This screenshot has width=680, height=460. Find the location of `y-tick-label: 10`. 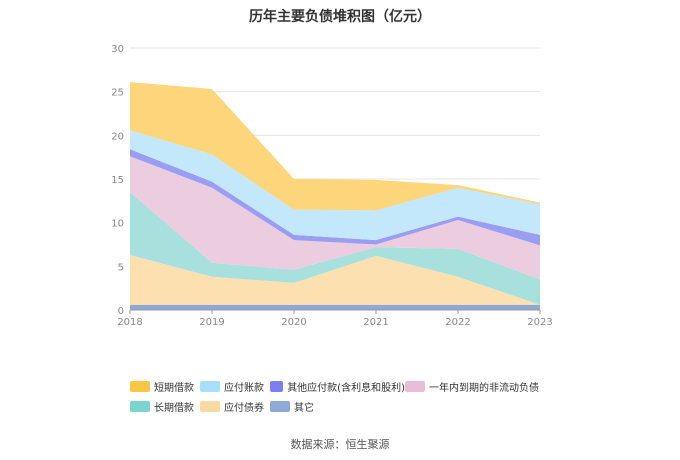

y-tick-label: 10 is located at coordinates (117, 224).